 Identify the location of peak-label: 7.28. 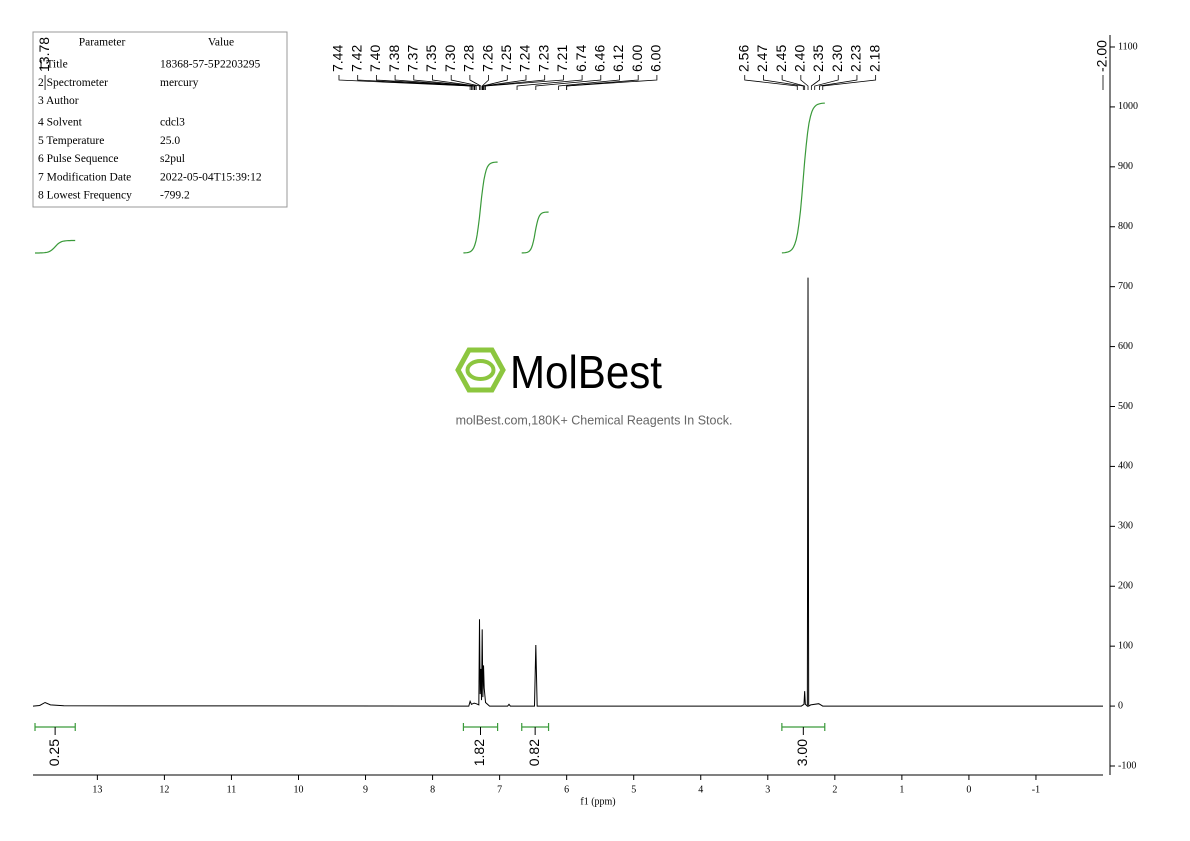
(469, 58).